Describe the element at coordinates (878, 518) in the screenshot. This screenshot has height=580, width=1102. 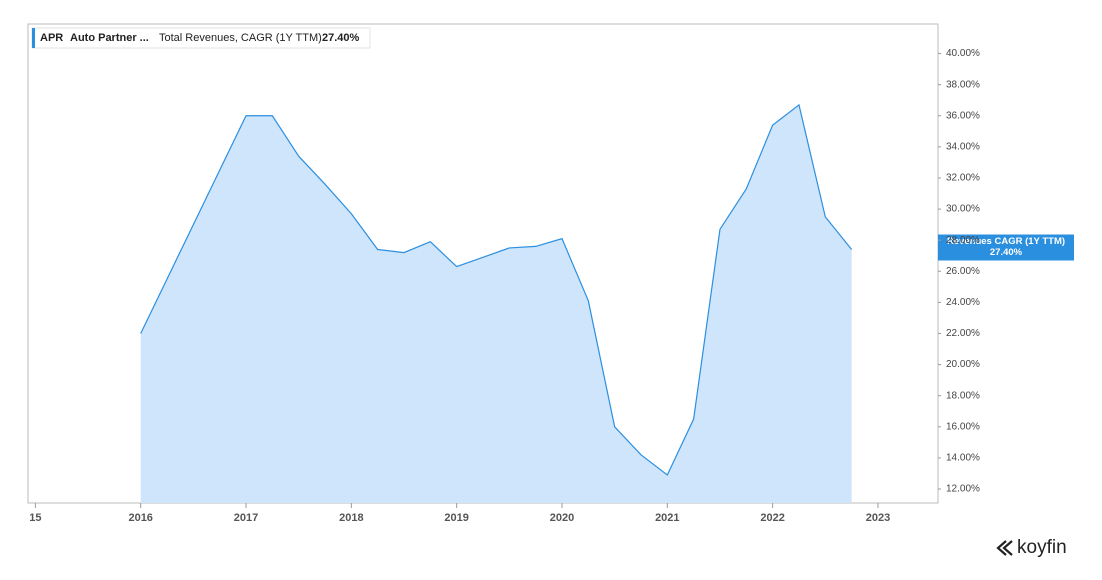
I see `x-tick-label: 2023` at that location.